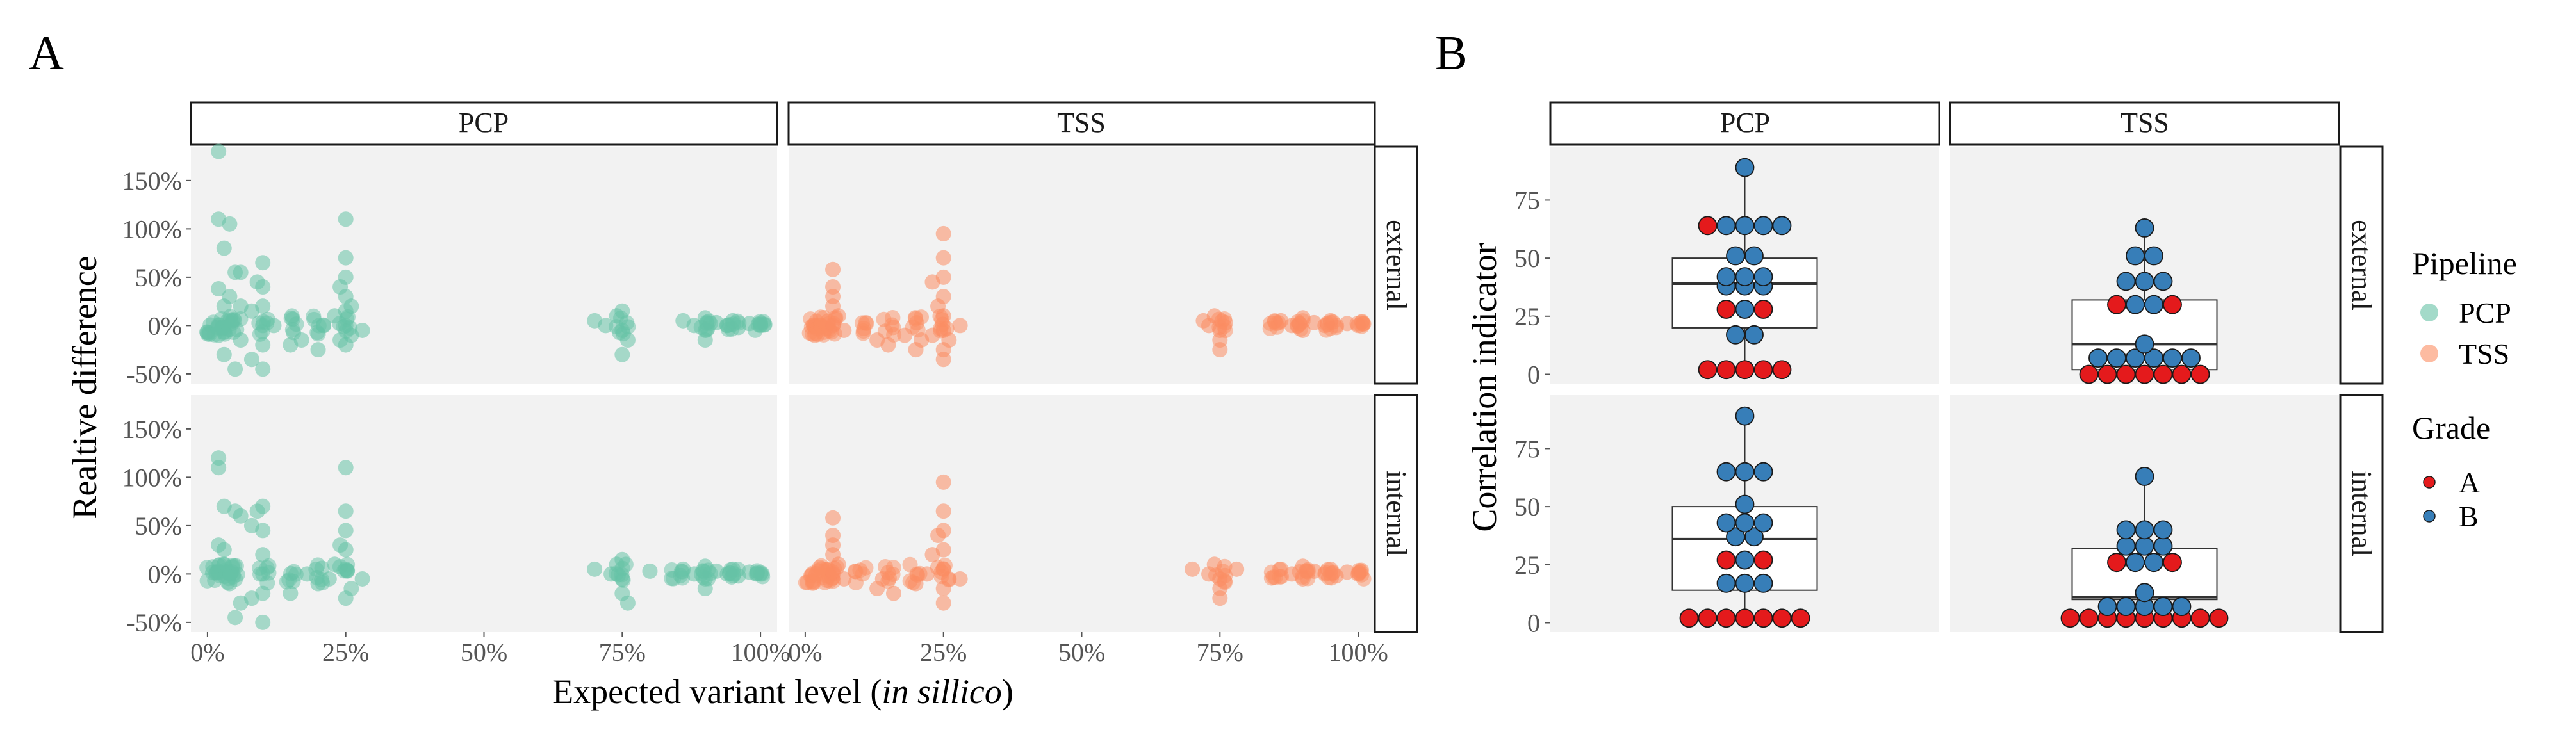 The image size is (2576, 739). I want to click on strip-b-external, so click(2361, 265).